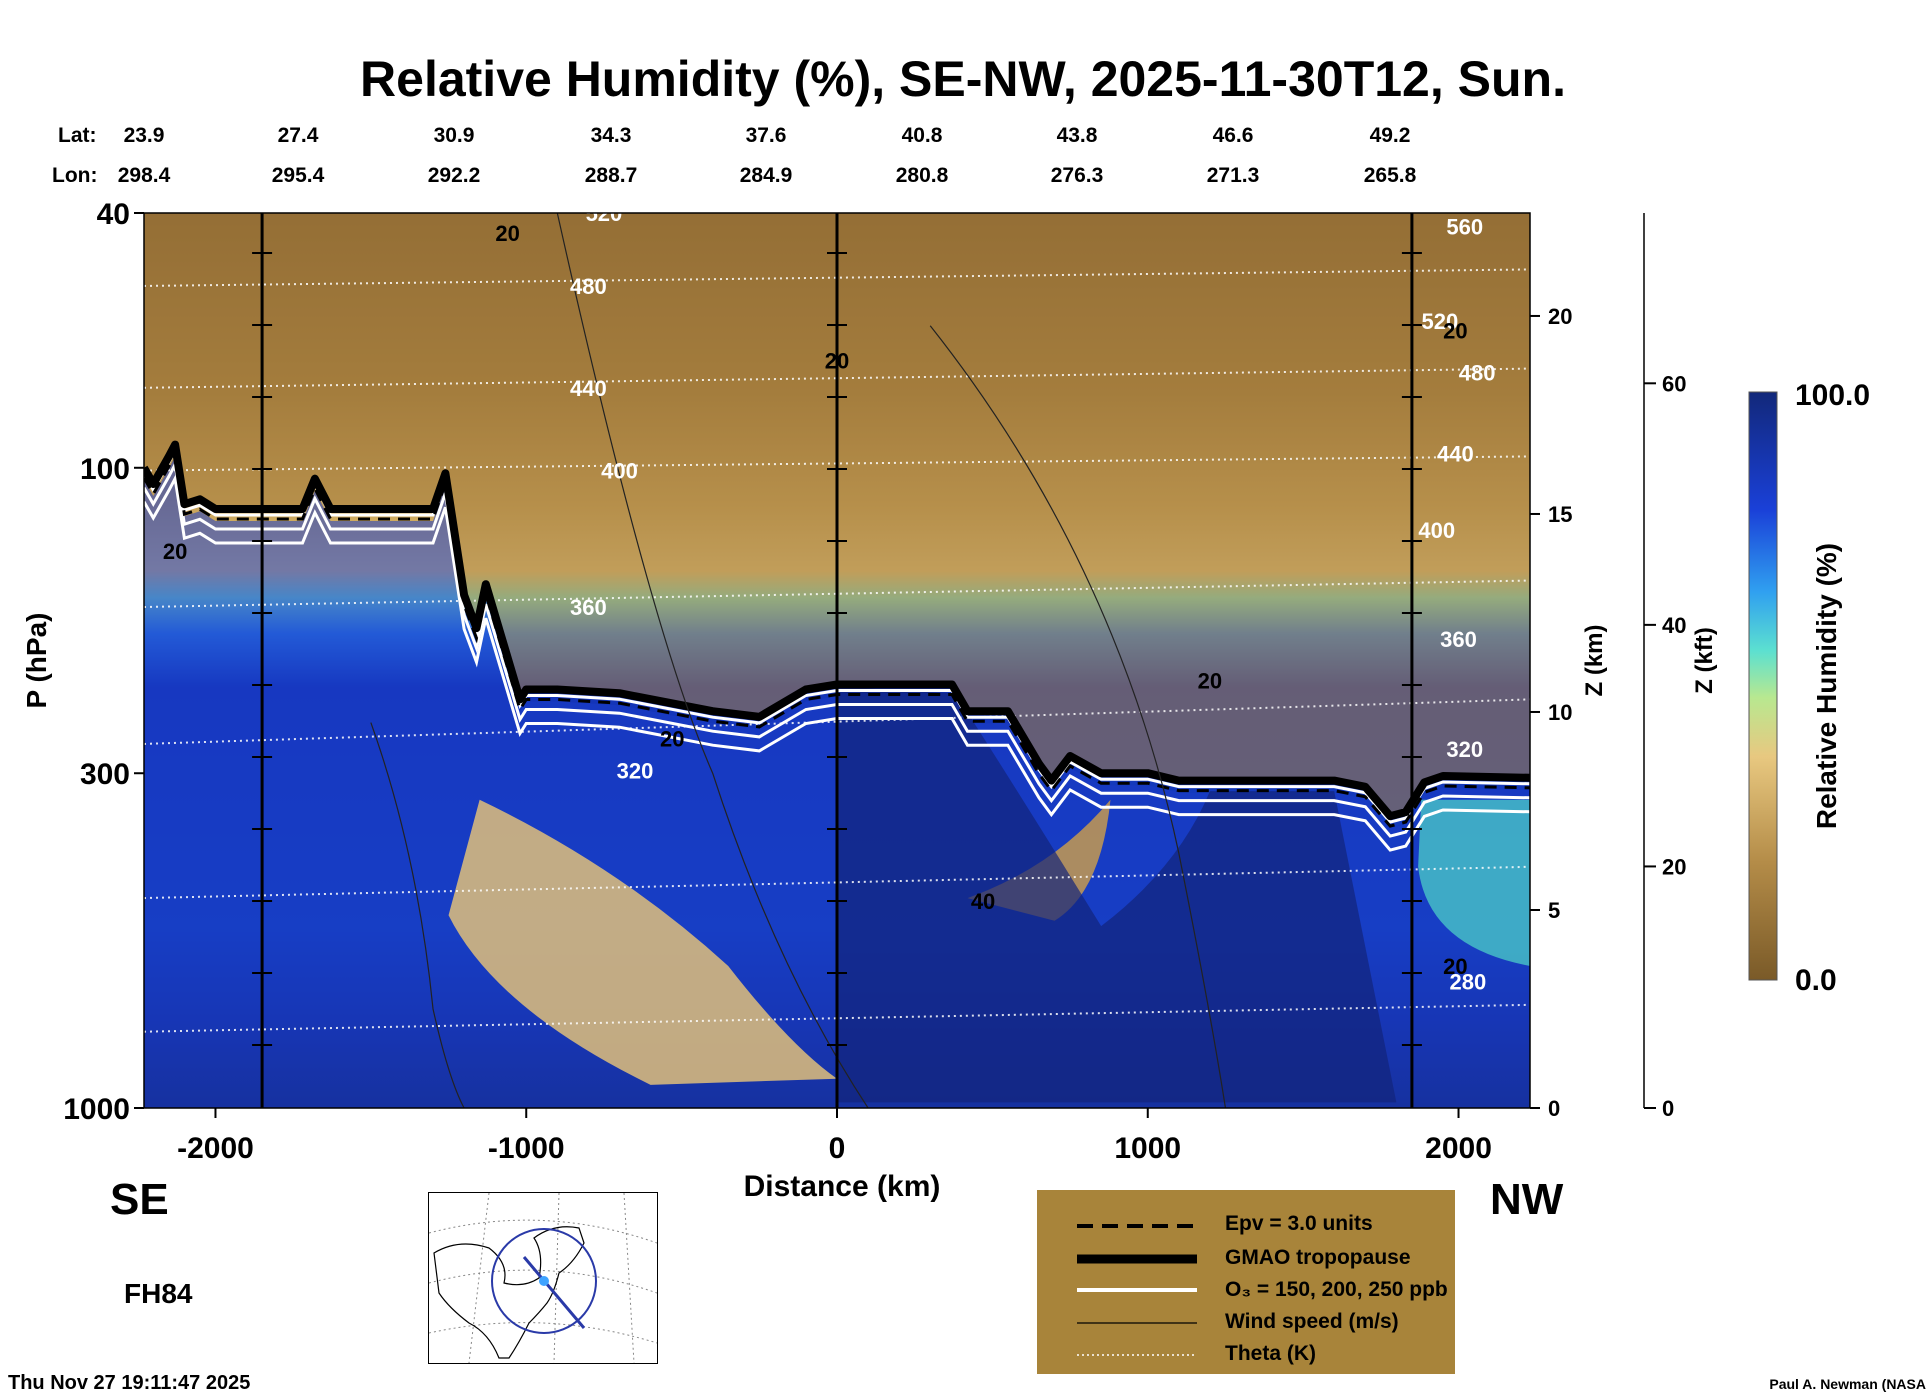 This screenshot has width=1926, height=1395. I want to click on colorbar-label: Relative Humidity (%), so click(1826, 686).